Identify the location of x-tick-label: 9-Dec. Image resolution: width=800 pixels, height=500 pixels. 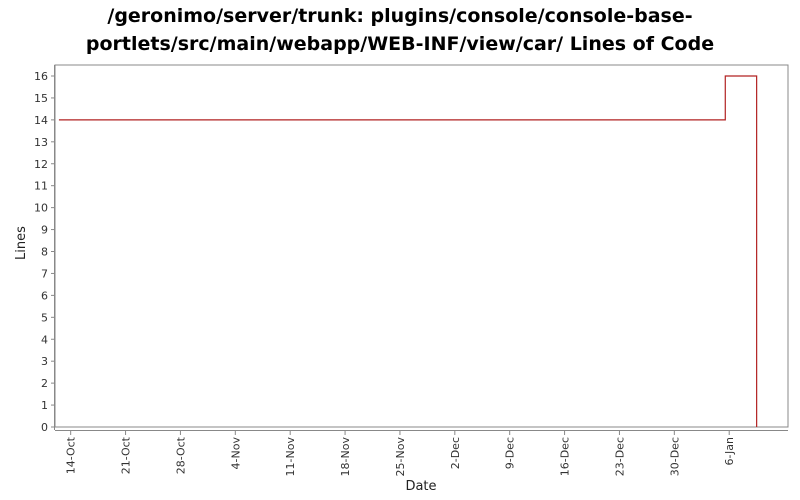
(510, 453).